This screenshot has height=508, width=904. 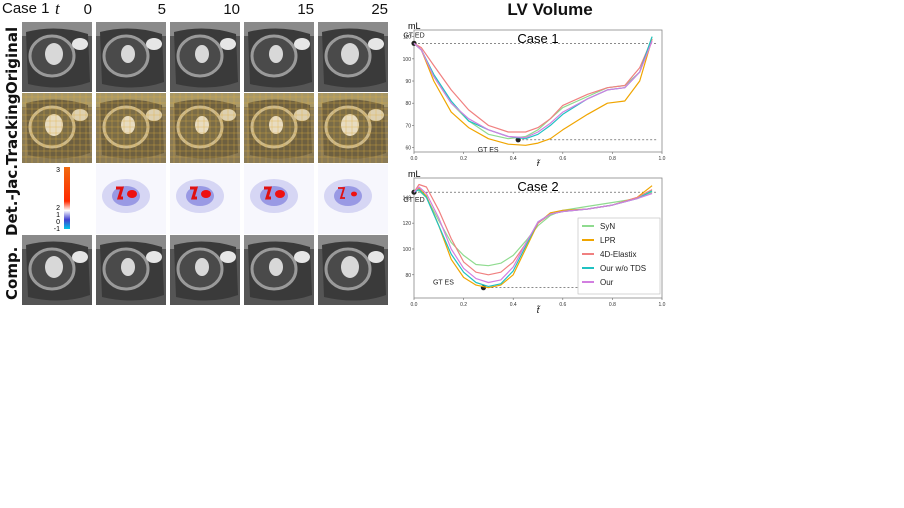 What do you see at coordinates (305, 9) in the screenshot?
I see `time-frame-label: 15` at bounding box center [305, 9].